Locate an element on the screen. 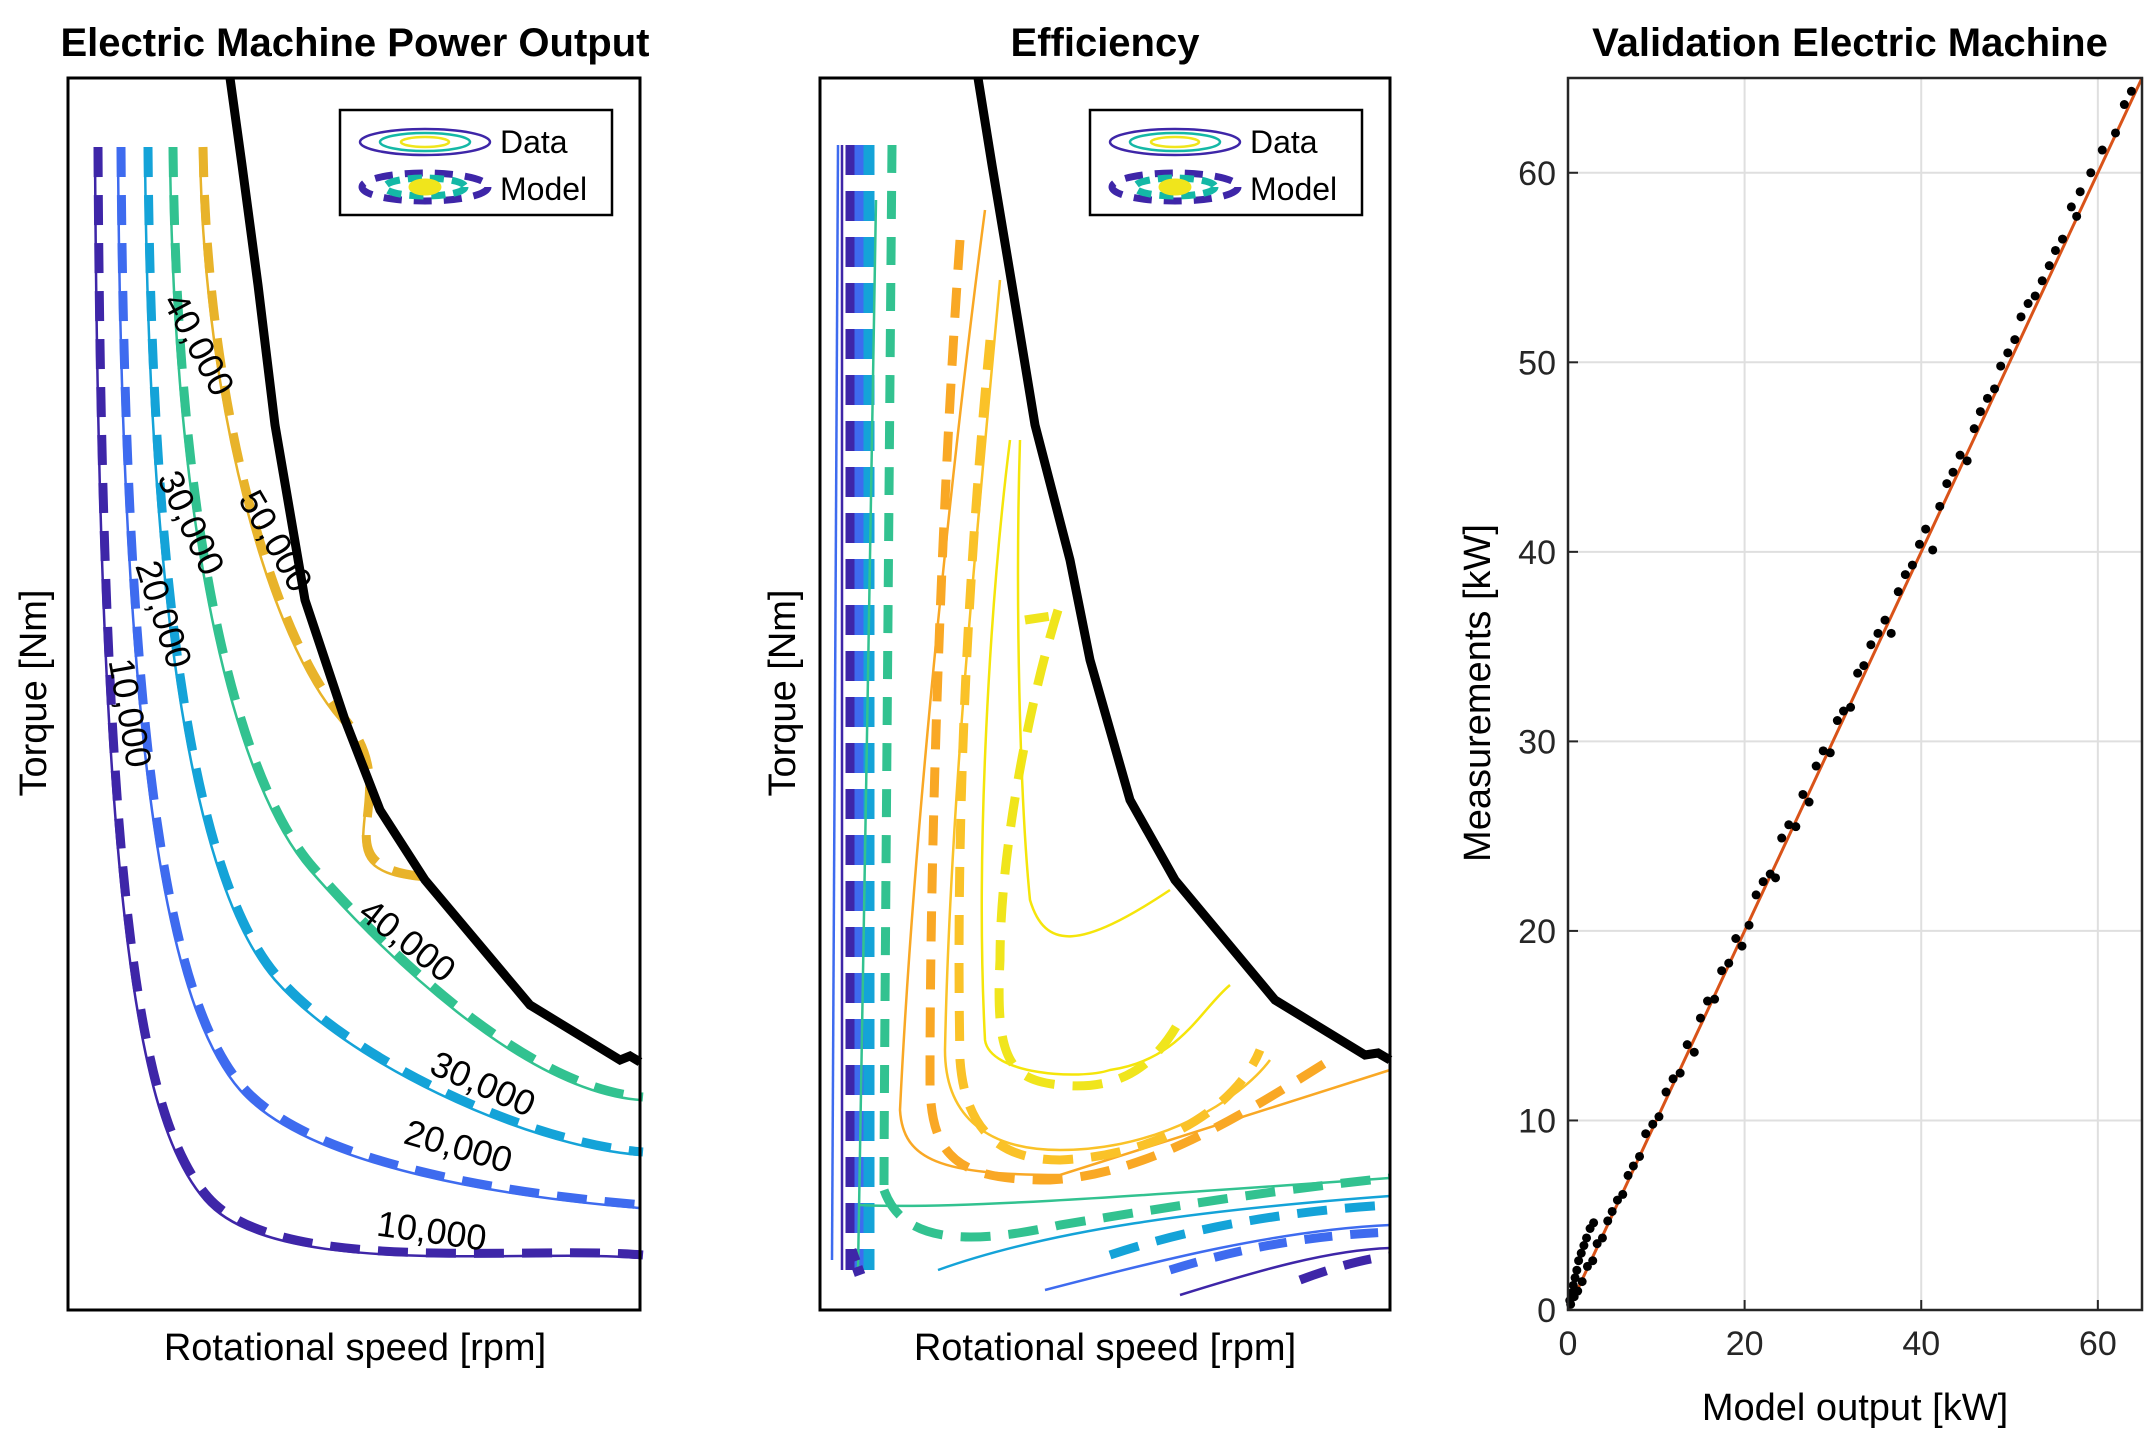 This screenshot has width=2155, height=1443. x-tick-label: 40 is located at coordinates (1921, 1344).